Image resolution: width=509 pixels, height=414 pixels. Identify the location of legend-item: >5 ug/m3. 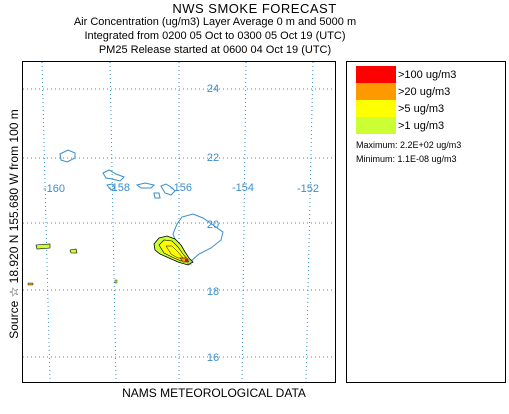
(400, 108).